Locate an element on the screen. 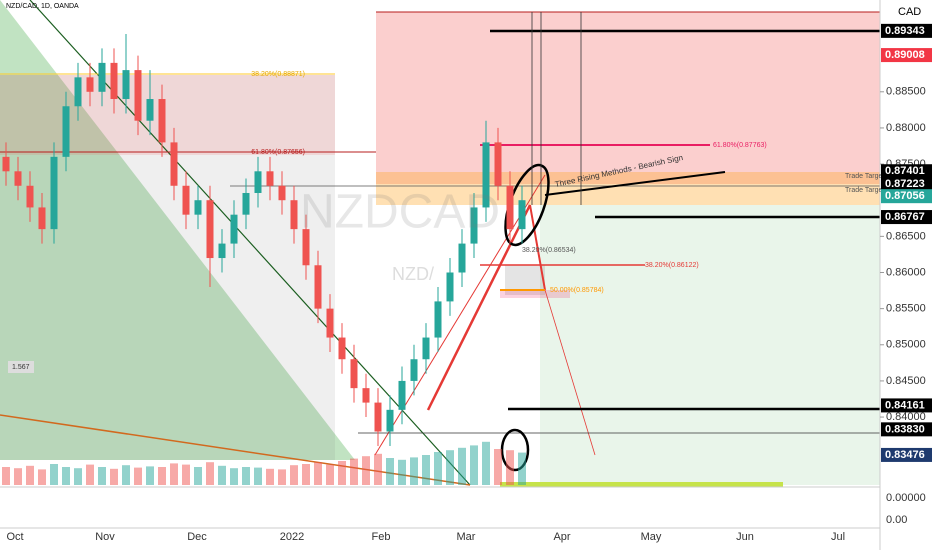 The height and width of the screenshot is (550, 932). price-label: 0.89008 is located at coordinates (905, 55).